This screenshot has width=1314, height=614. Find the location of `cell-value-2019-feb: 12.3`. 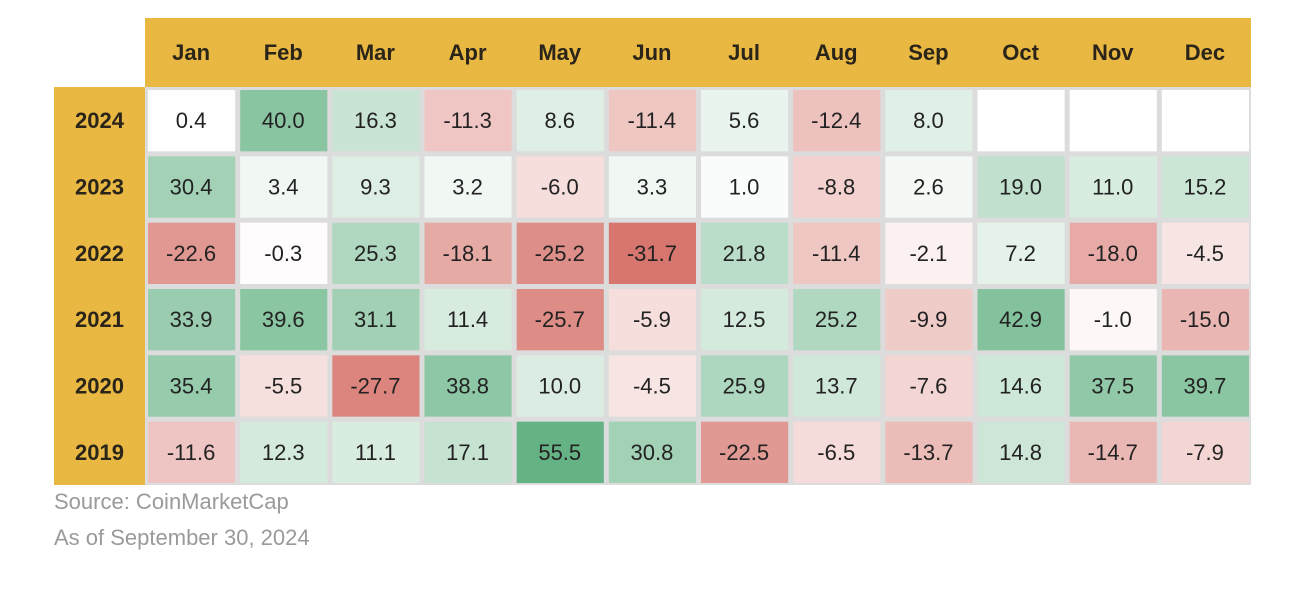

cell-value-2019-feb: 12.3 is located at coordinates (283, 452).